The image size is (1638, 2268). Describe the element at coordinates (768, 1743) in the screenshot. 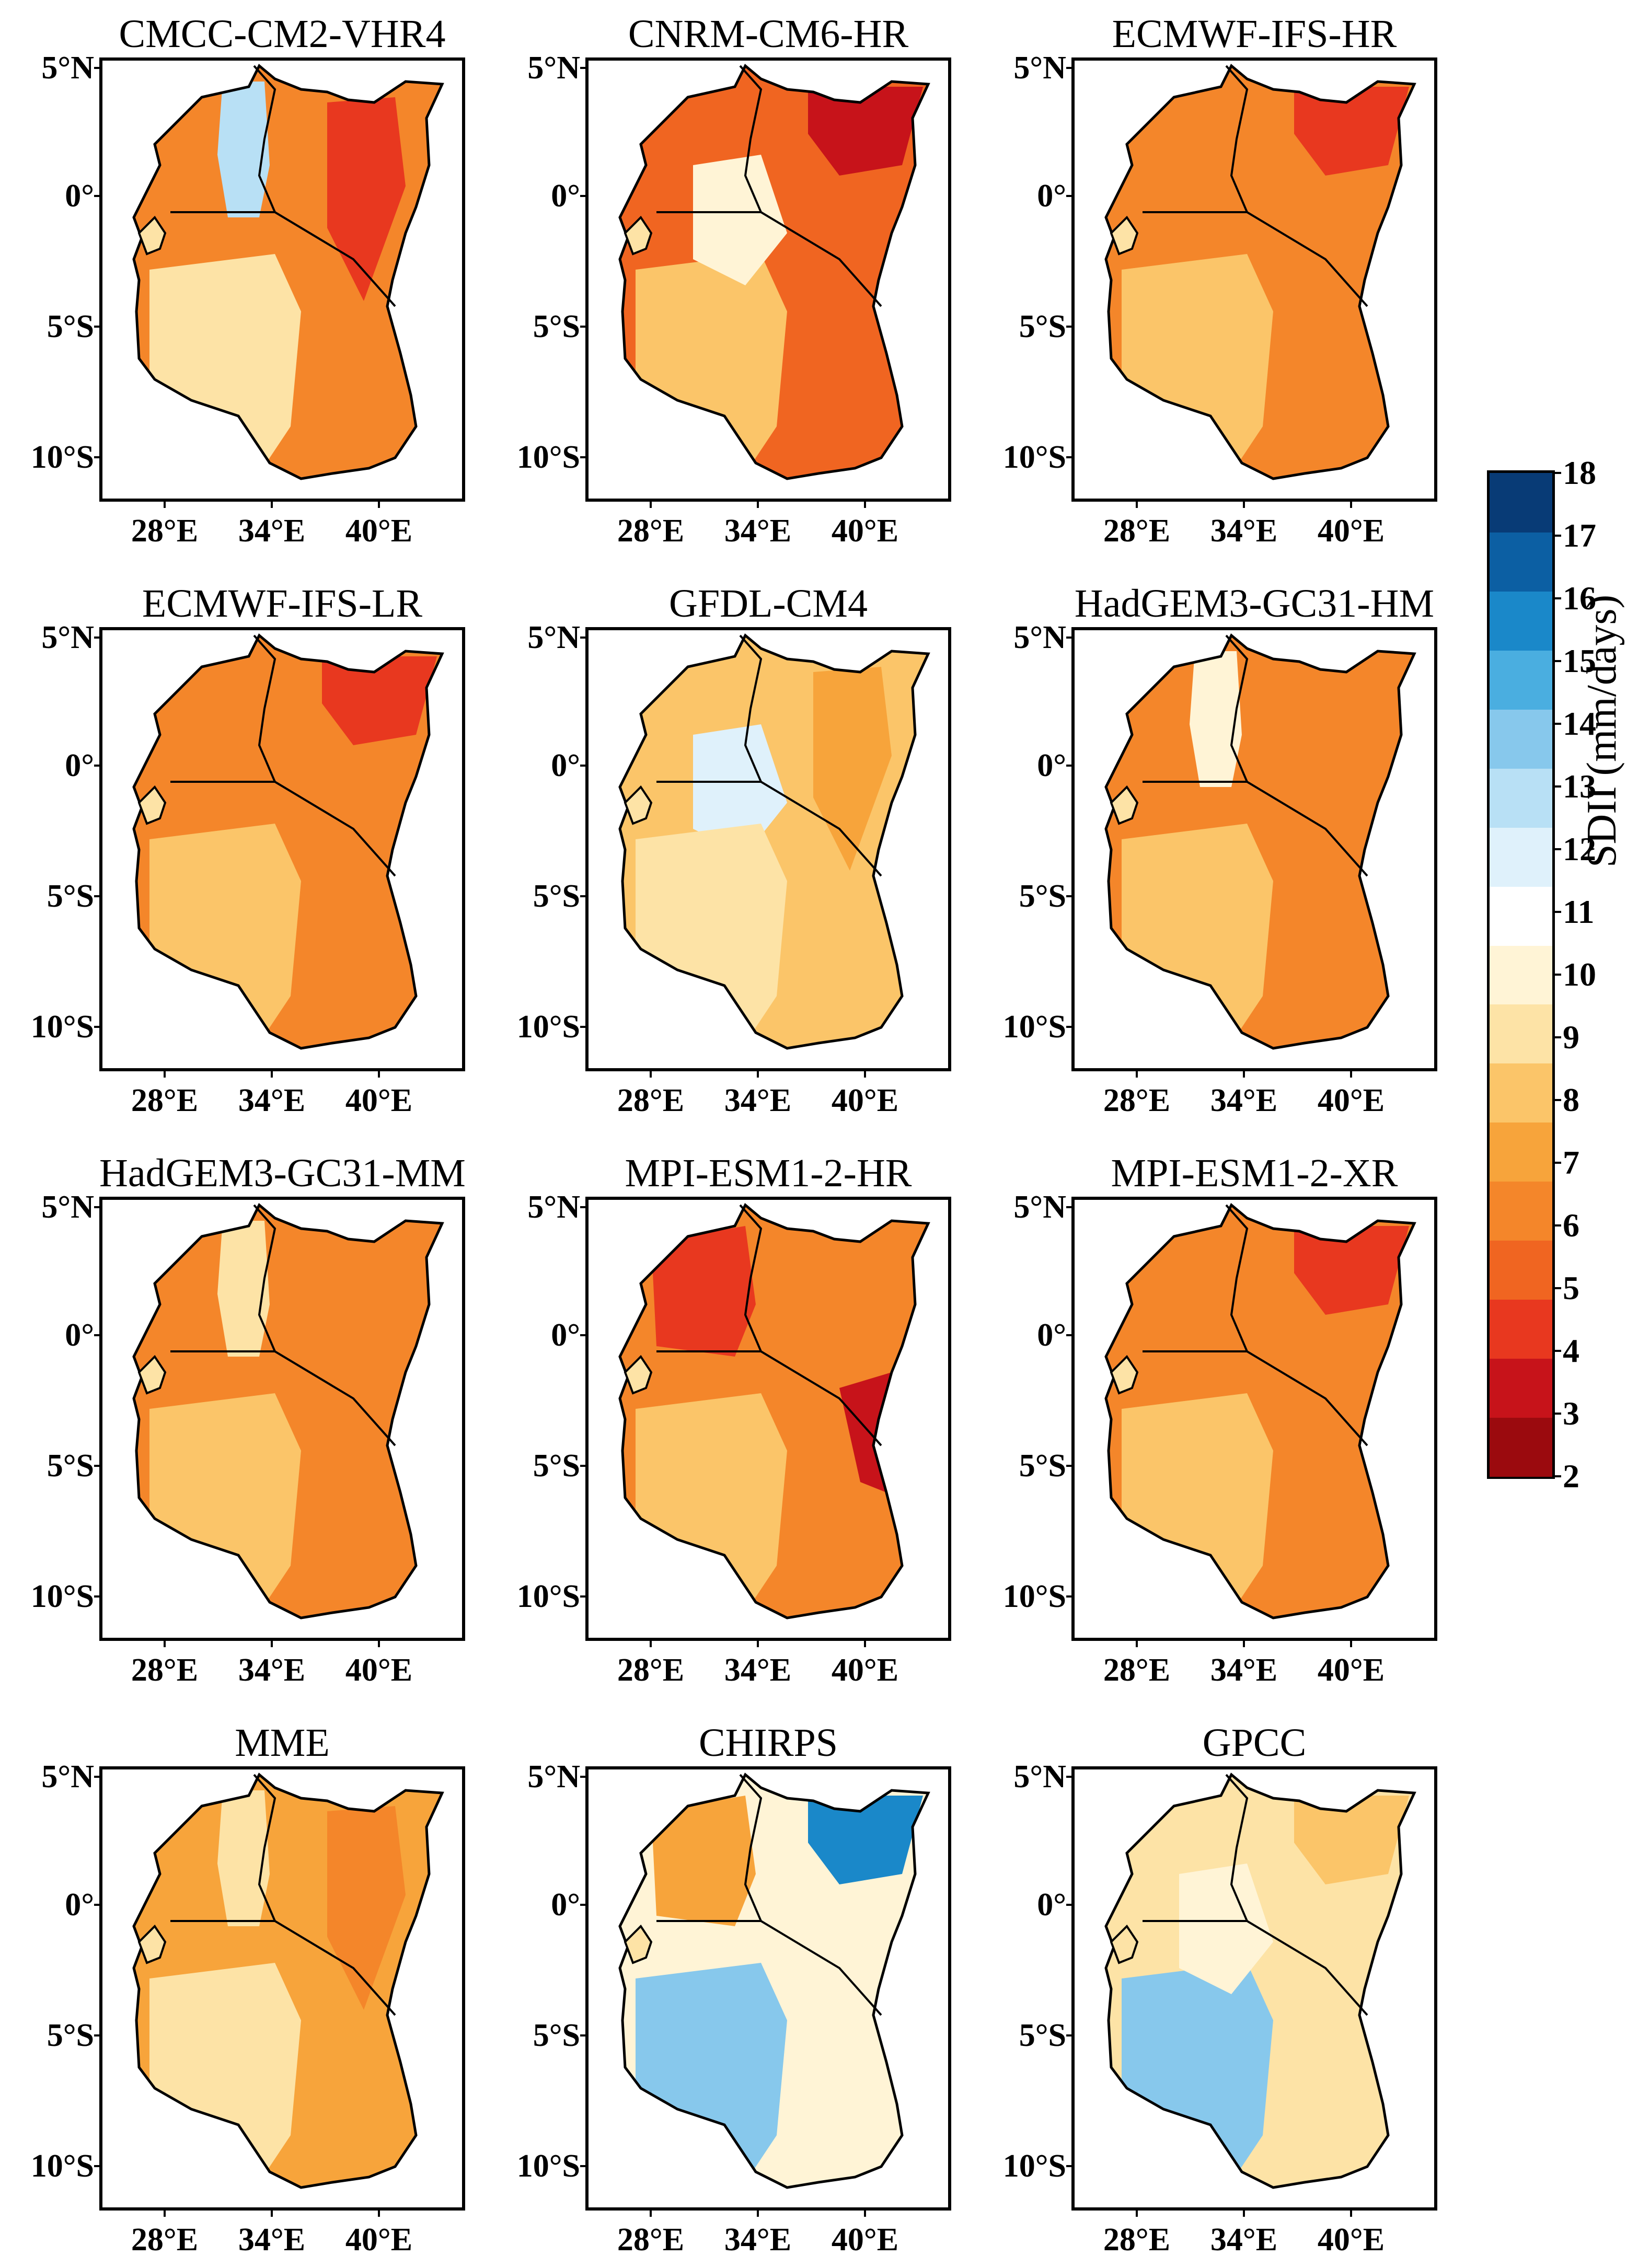

I see `panel-title: CHIRPS` at that location.